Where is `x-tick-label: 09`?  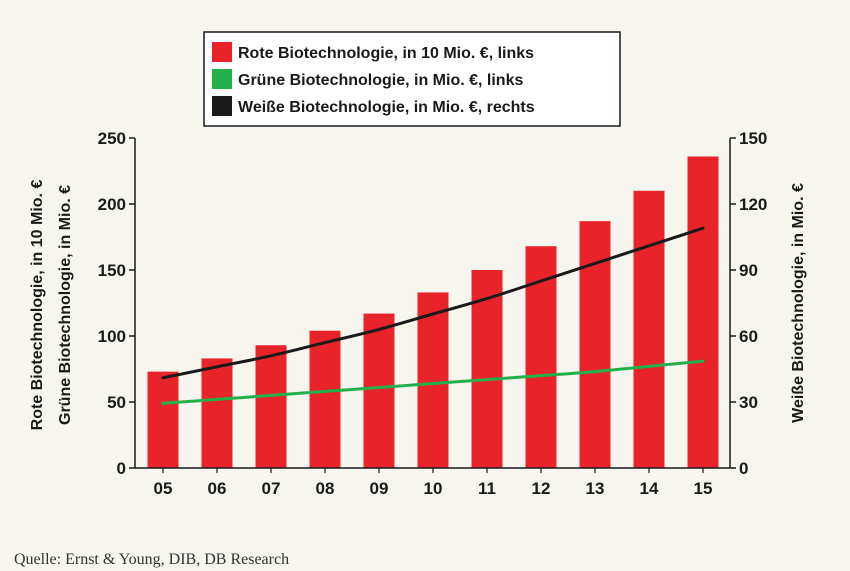
x-tick-label: 09 is located at coordinates (379, 488).